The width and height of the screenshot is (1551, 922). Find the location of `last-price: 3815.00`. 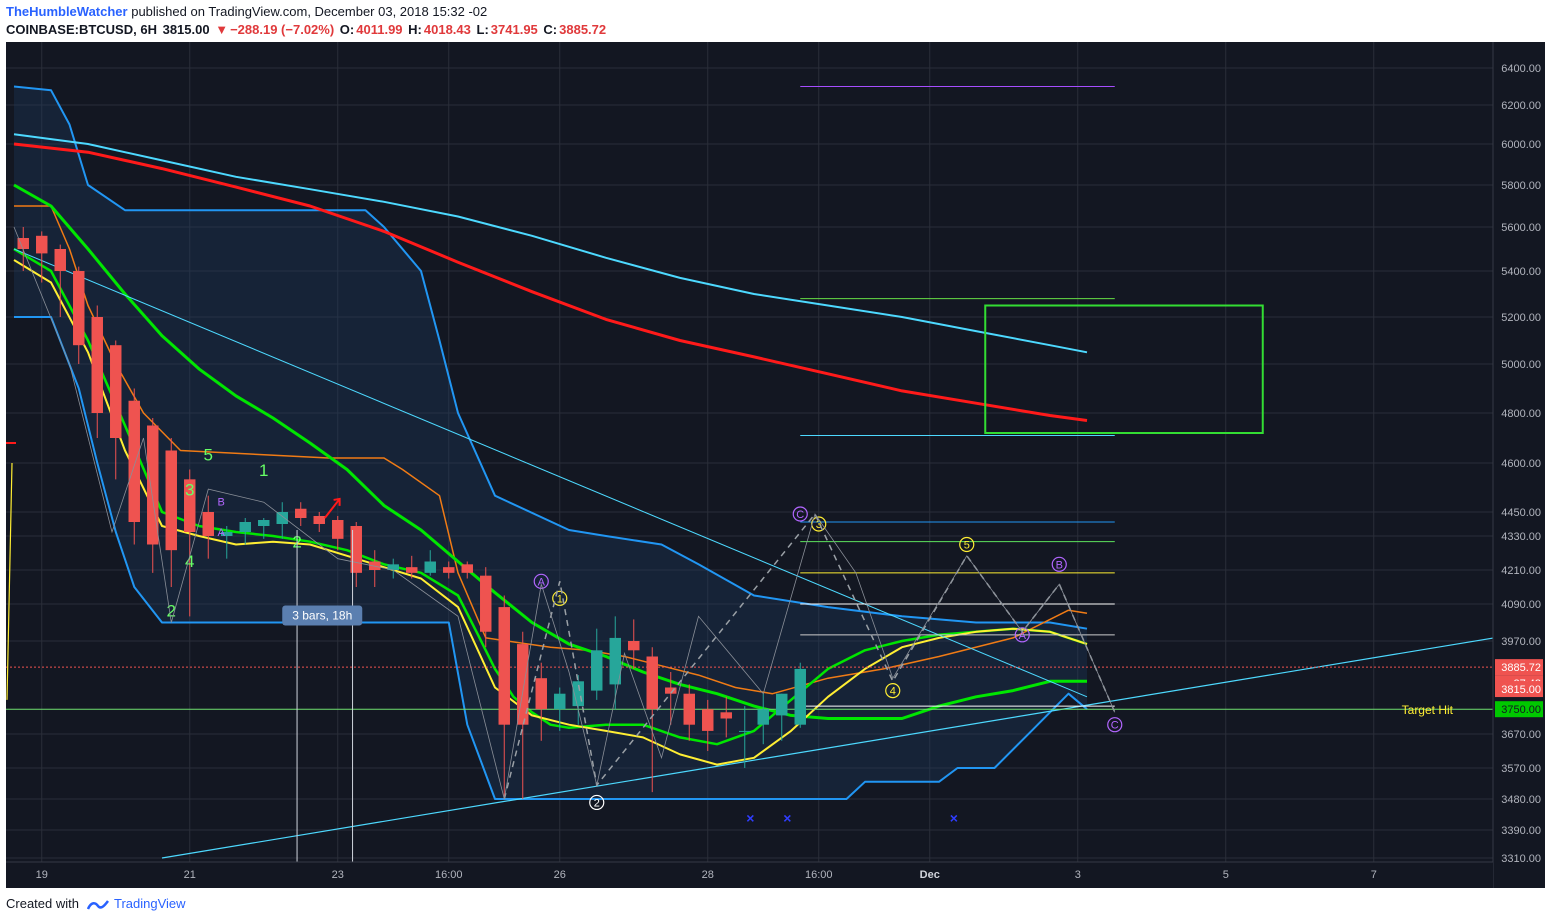

last-price: 3815.00 is located at coordinates (186, 29).